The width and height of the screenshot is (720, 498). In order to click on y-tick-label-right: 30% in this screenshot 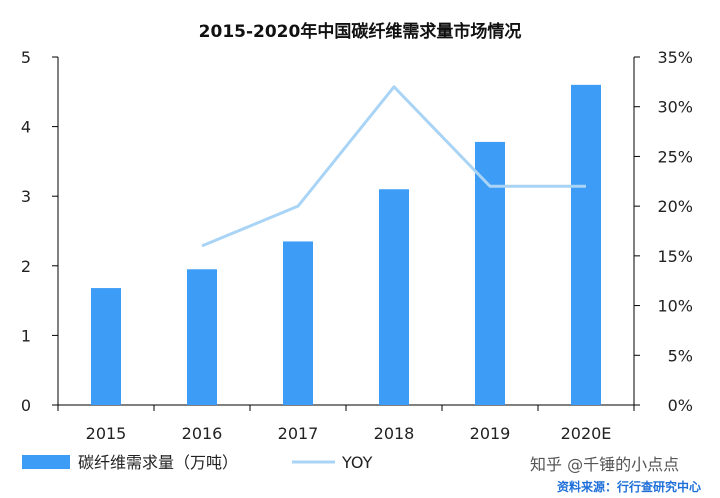, I will do `click(675, 107)`.